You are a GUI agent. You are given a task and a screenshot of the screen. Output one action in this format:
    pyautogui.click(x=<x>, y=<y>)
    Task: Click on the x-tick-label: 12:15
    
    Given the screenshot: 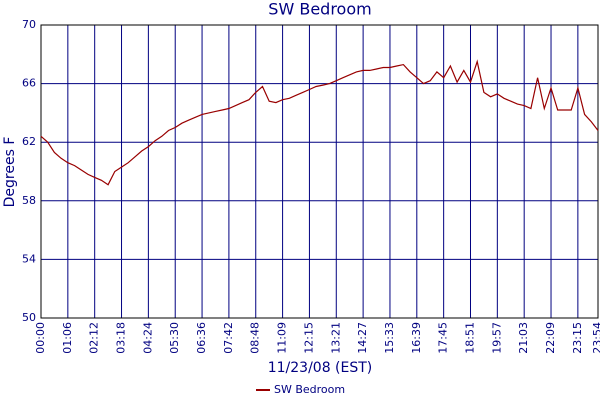 What is the action you would take?
    pyautogui.click(x=308, y=338)
    